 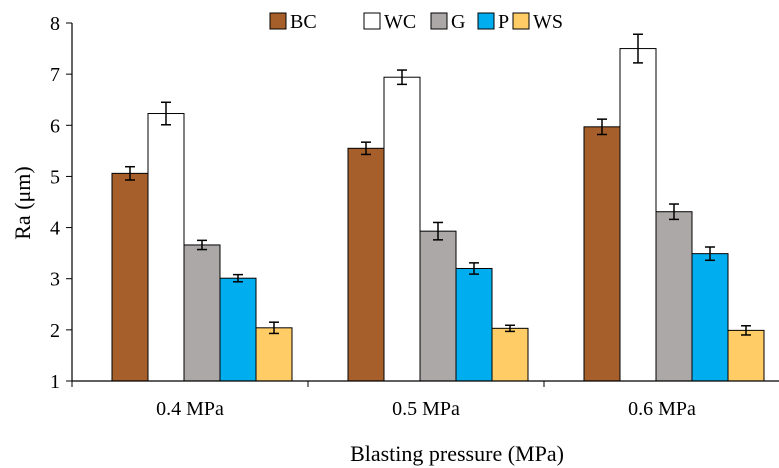 I want to click on y-tick-label: 5, so click(x=55, y=177).